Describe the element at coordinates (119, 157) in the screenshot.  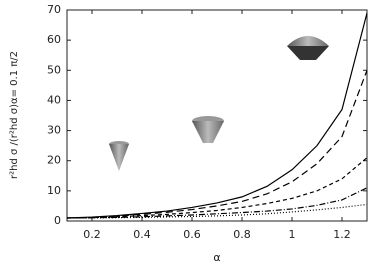
I see `cone-small` at that location.